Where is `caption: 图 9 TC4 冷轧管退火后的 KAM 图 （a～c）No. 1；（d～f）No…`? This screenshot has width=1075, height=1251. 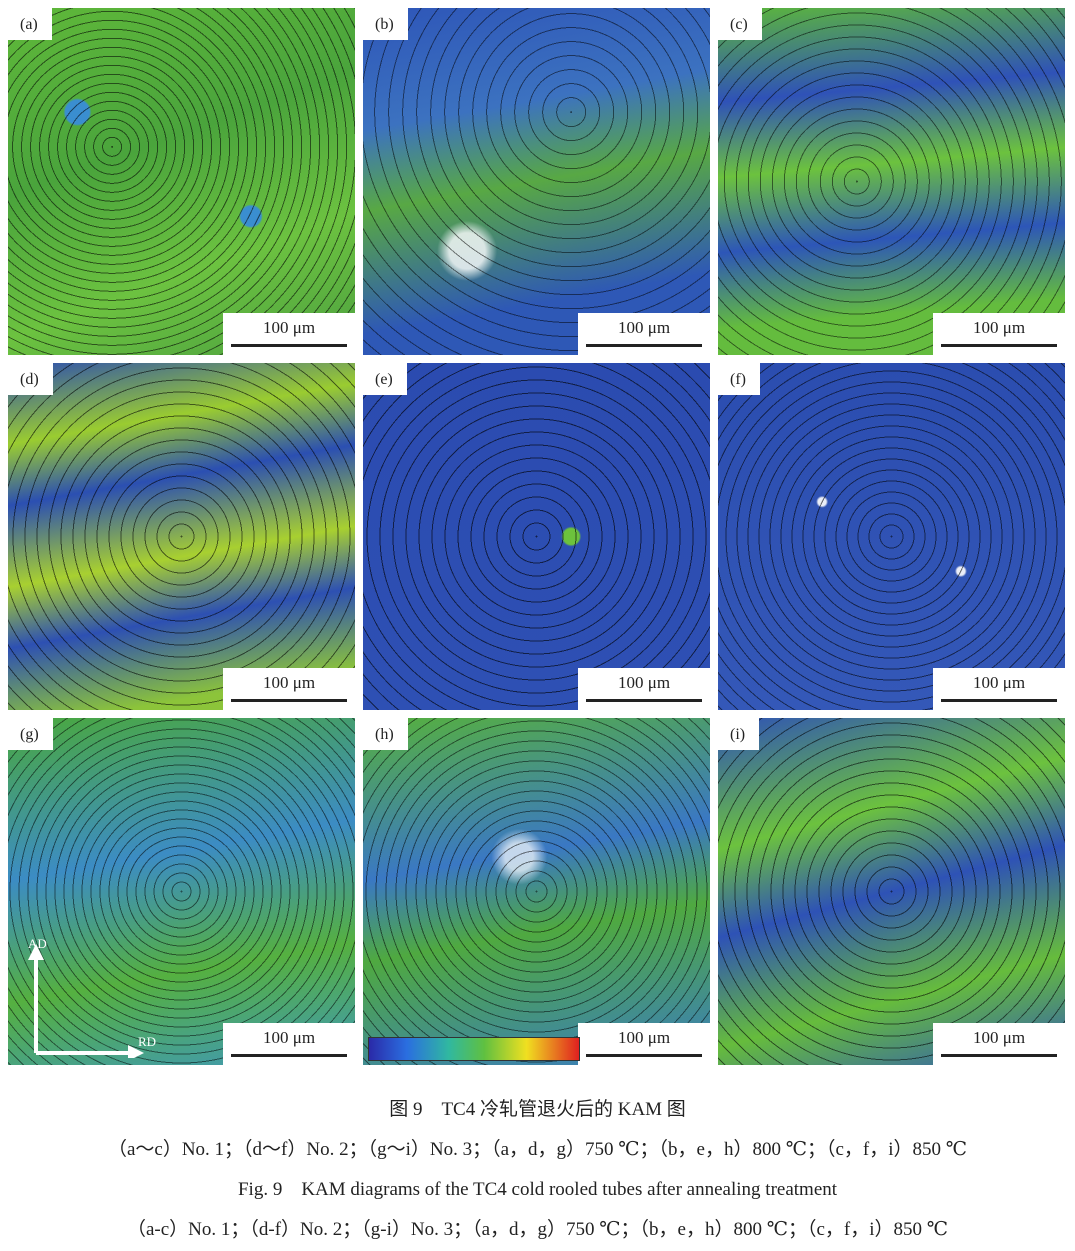
caption: 图 9 TC4 冷轧管退火后的 KAM 图 （a～c）No. 1；（d～f）No… is located at coordinates (537, 1170).